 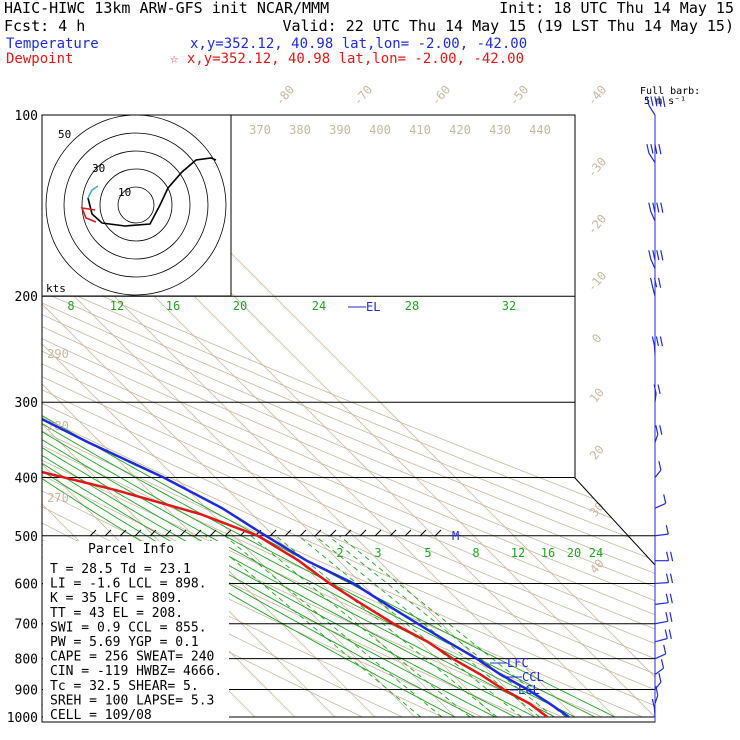 What do you see at coordinates (88, 214) in the screenshot?
I see `hodograph-low-level` at bounding box center [88, 214].